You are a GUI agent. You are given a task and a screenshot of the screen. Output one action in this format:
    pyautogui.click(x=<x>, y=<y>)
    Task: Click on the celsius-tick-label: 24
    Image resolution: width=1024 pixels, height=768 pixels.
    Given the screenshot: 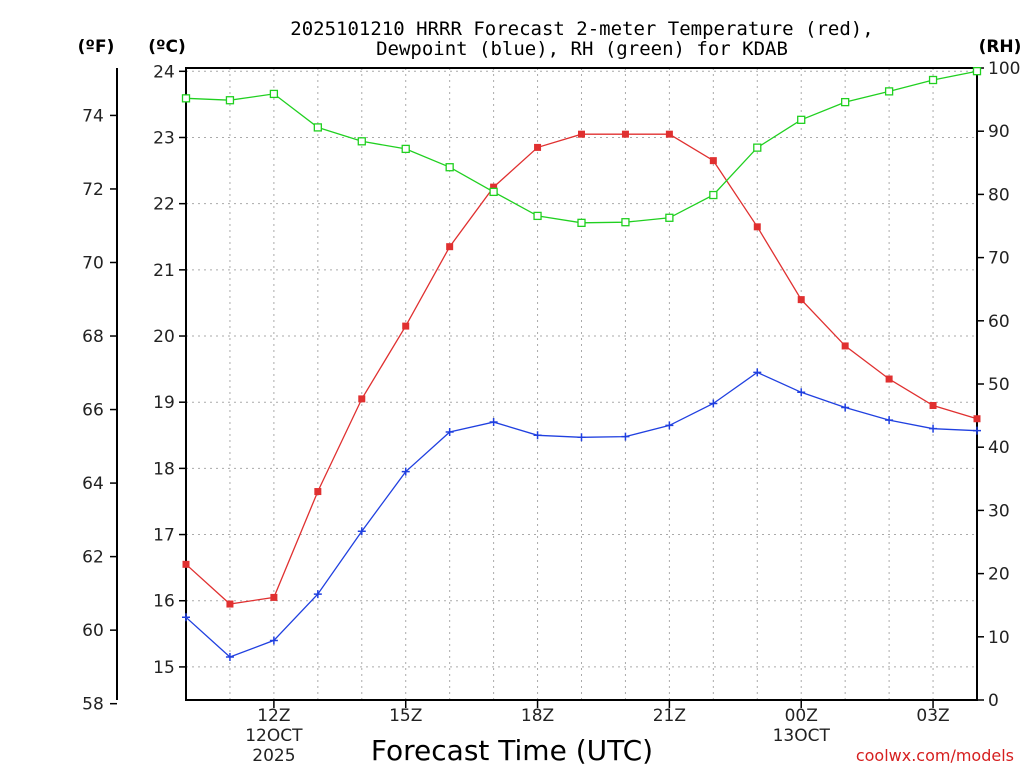 What is the action you would take?
    pyautogui.click(x=164, y=72)
    